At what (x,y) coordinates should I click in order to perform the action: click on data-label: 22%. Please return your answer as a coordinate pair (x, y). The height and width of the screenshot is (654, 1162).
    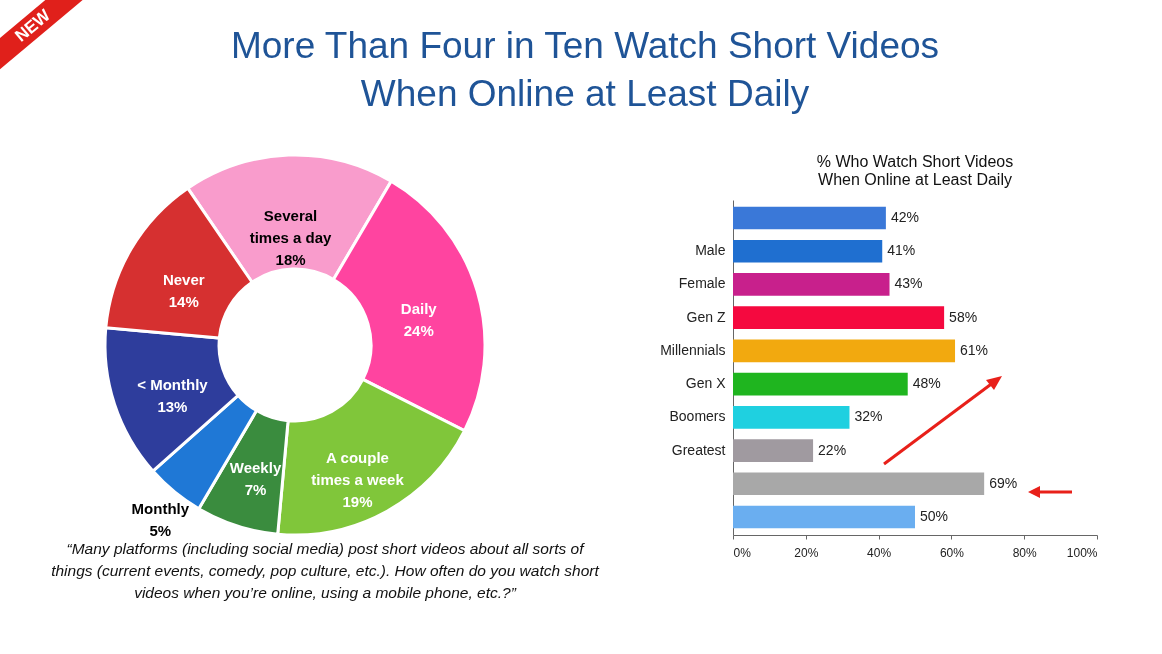
    Looking at the image, I should click on (832, 449).